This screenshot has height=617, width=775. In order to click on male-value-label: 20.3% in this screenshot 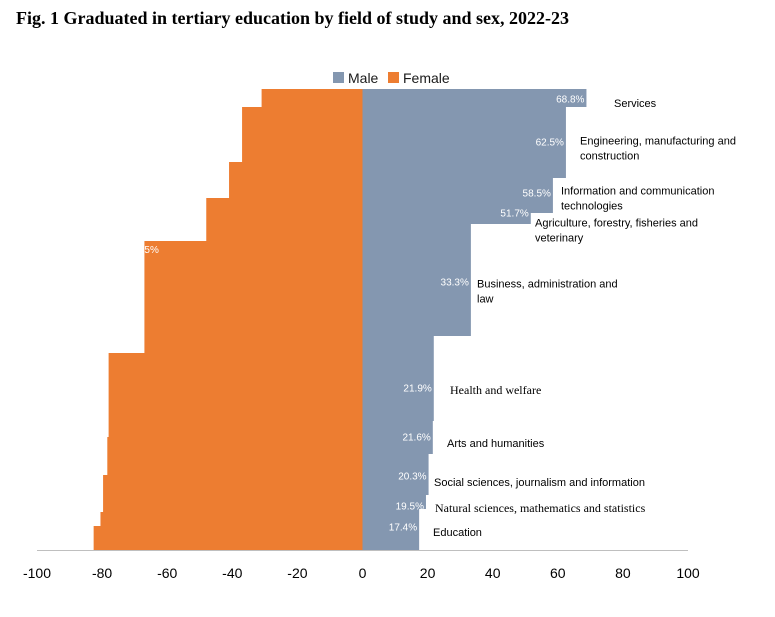, I will do `click(412, 477)`.